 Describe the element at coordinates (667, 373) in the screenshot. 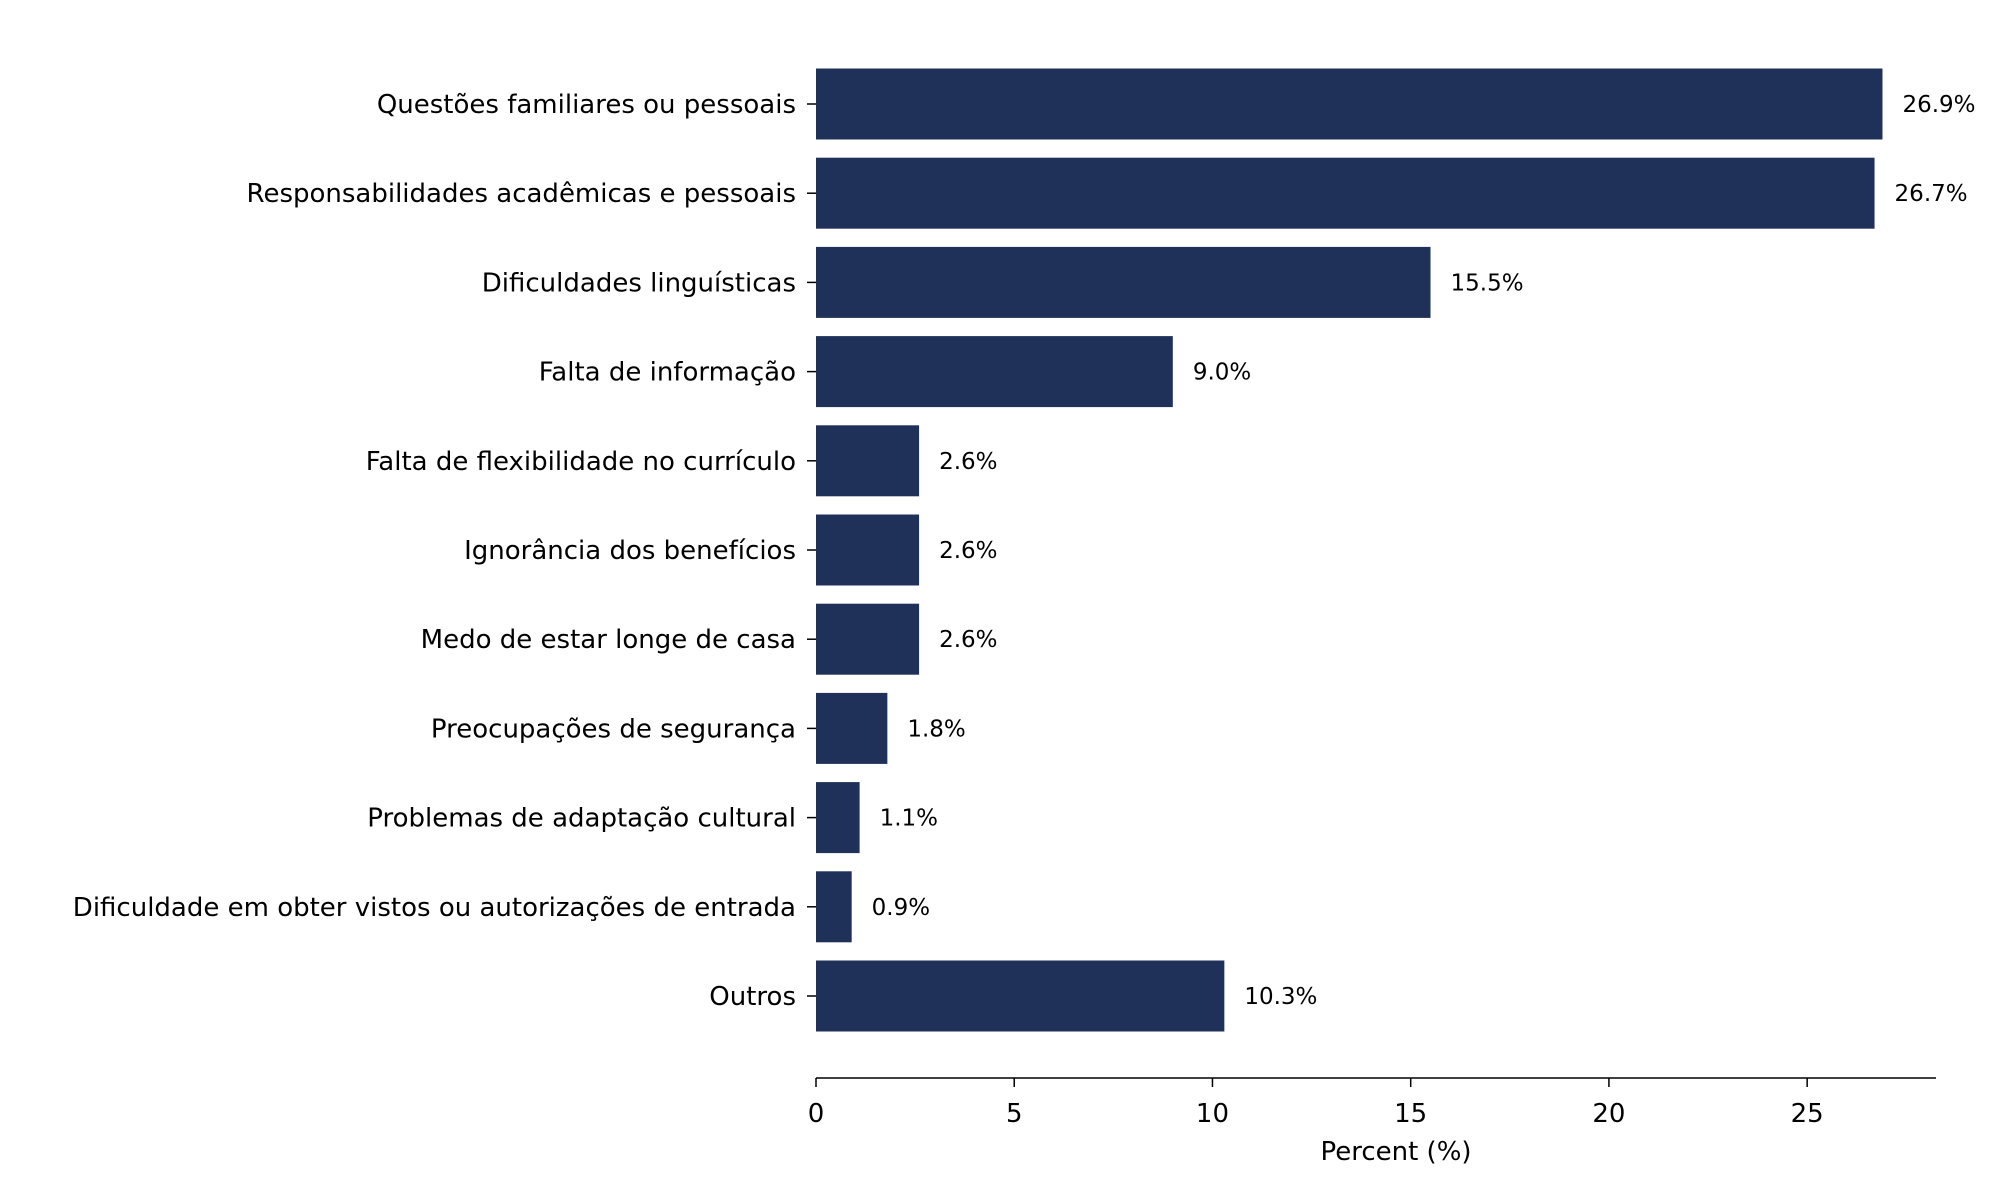

I see `category-label: Falta de informação` at that location.